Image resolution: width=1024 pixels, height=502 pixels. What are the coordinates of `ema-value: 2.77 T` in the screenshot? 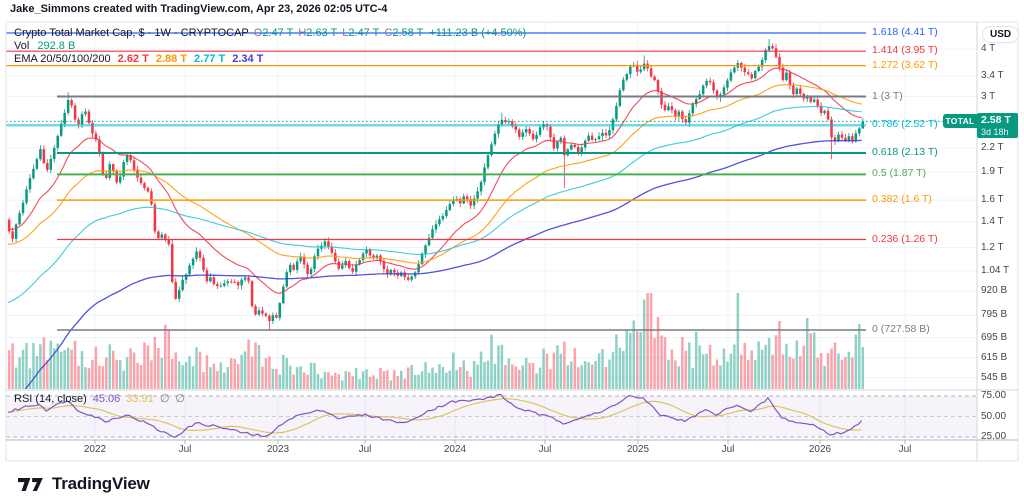 It's located at (210, 59).